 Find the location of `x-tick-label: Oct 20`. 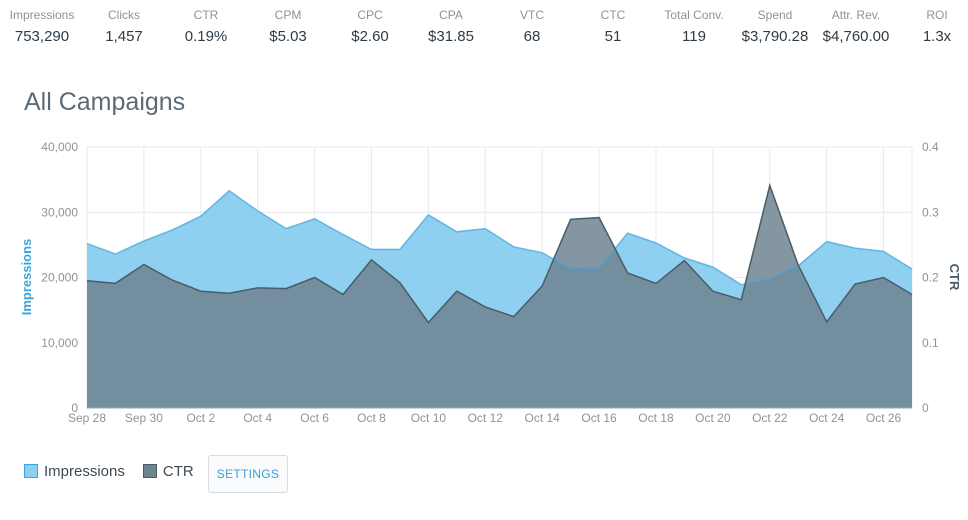

x-tick-label: Oct 20 is located at coordinates (713, 418).